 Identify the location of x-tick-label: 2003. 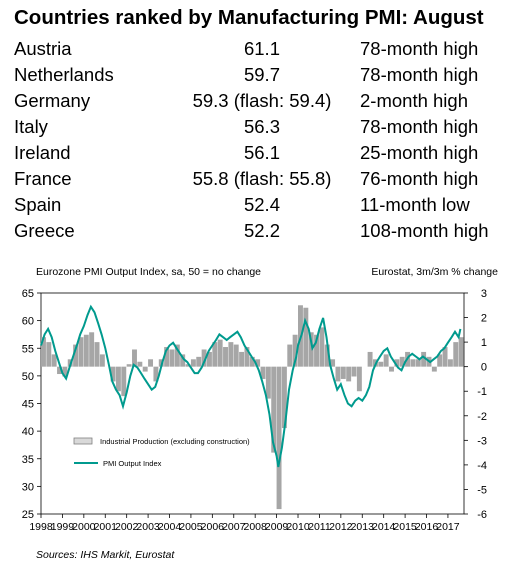
(148, 527).